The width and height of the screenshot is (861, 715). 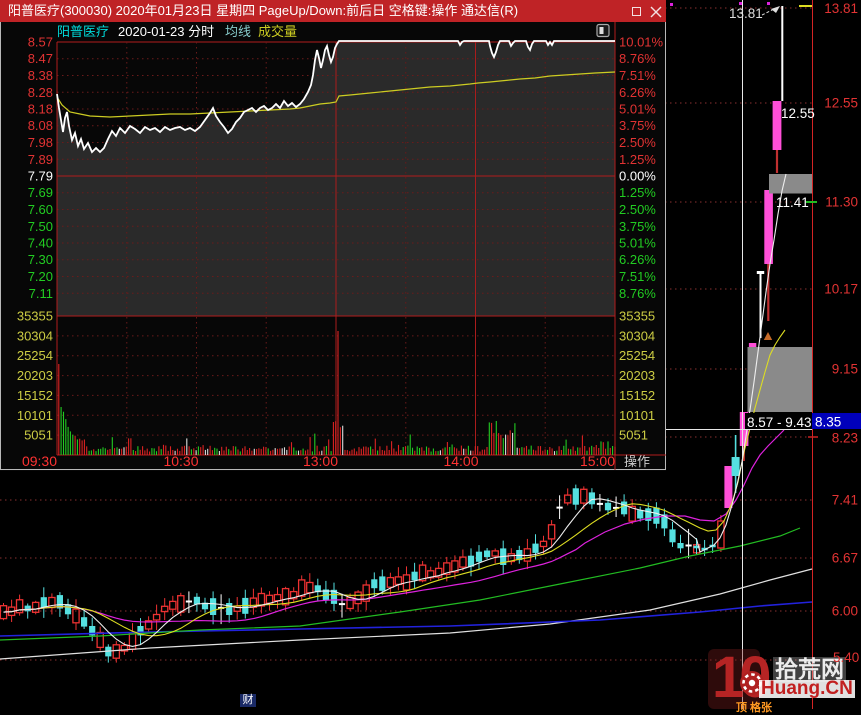 What do you see at coordinates (40, 176) in the screenshot?
I see `svg-text: 7.79` at bounding box center [40, 176].